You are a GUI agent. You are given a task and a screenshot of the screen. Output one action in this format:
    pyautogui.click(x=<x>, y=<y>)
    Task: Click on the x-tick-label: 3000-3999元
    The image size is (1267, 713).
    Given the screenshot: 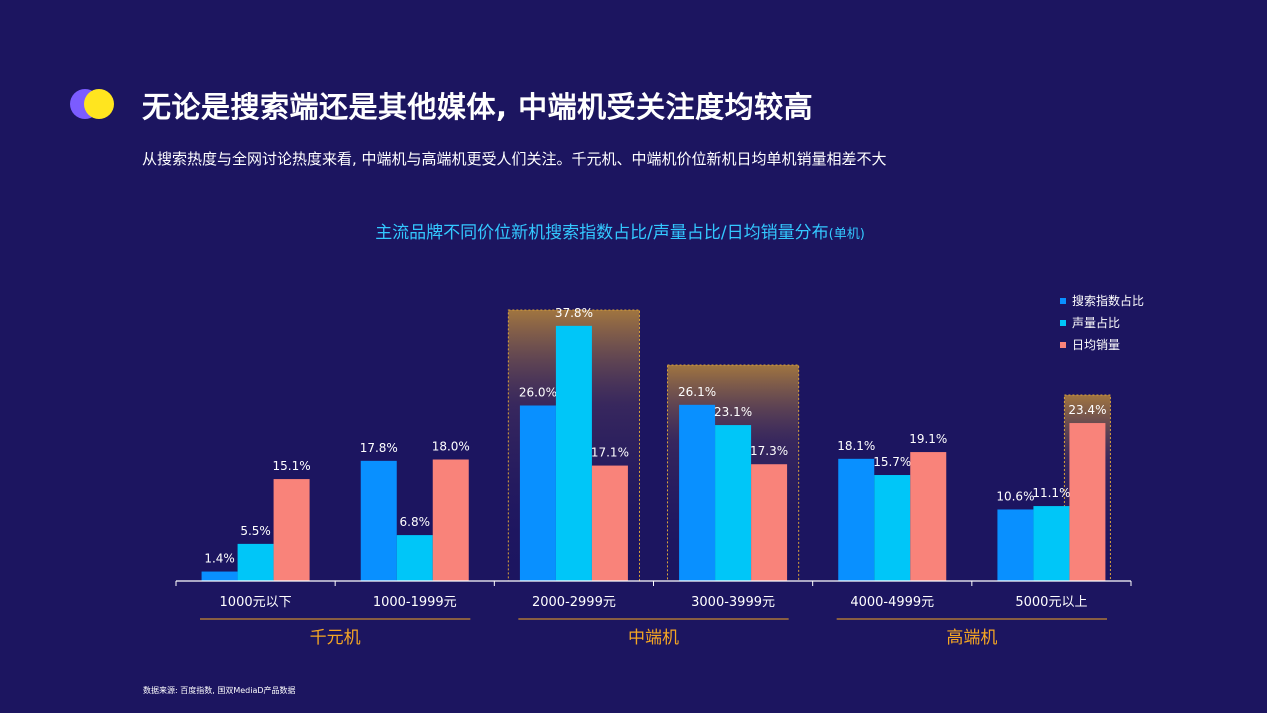 What is the action you would take?
    pyautogui.click(x=733, y=602)
    